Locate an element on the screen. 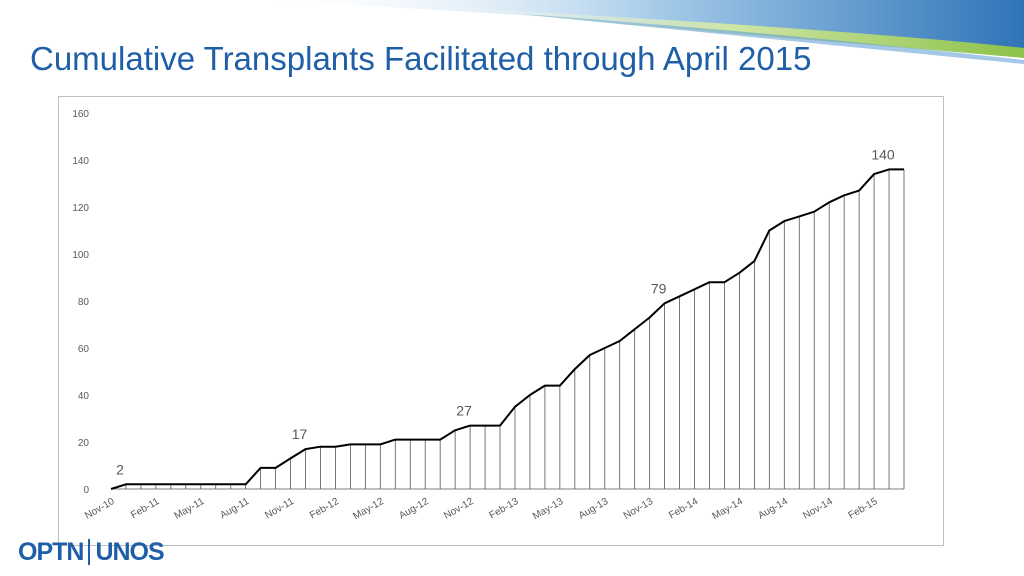 This screenshot has width=1024, height=576. data-label: 17 is located at coordinates (300, 434).